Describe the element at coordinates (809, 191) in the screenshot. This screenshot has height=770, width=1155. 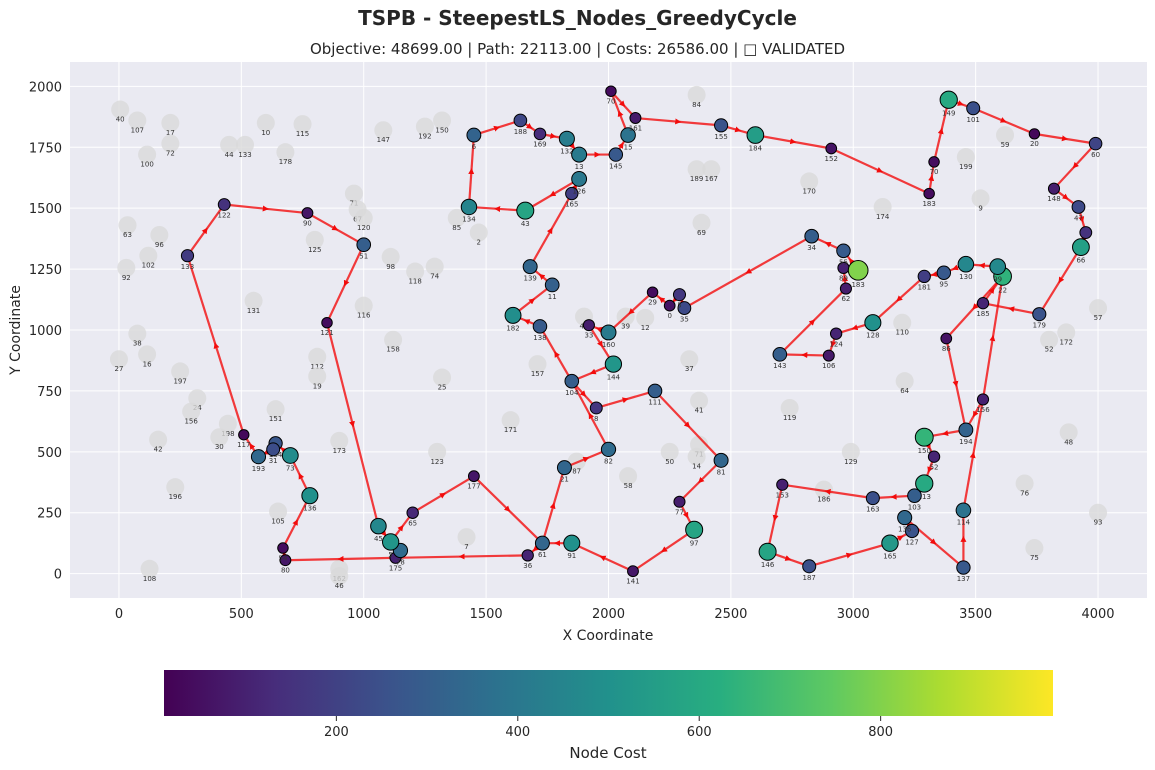
I see `node-label: 170` at that location.